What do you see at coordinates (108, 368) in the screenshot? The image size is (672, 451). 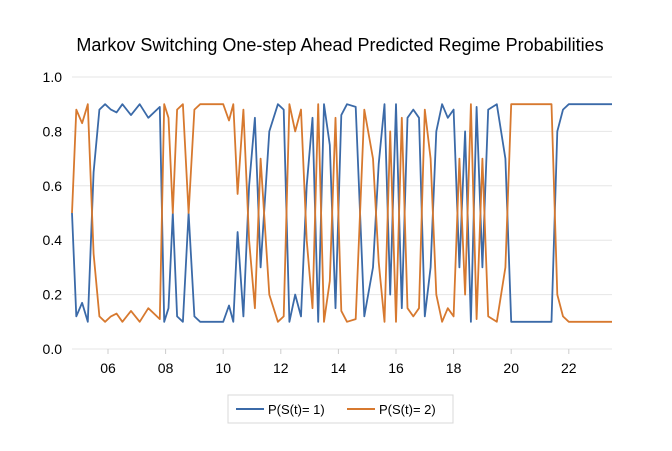 I see `x-tick-label: 06` at bounding box center [108, 368].